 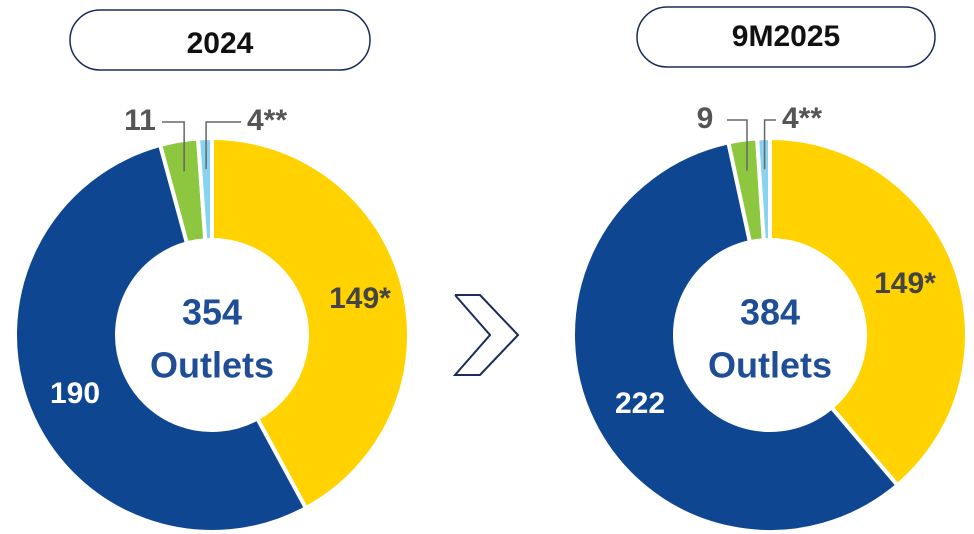 I want to click on chart-title: 9M2025, so click(x=786, y=36).